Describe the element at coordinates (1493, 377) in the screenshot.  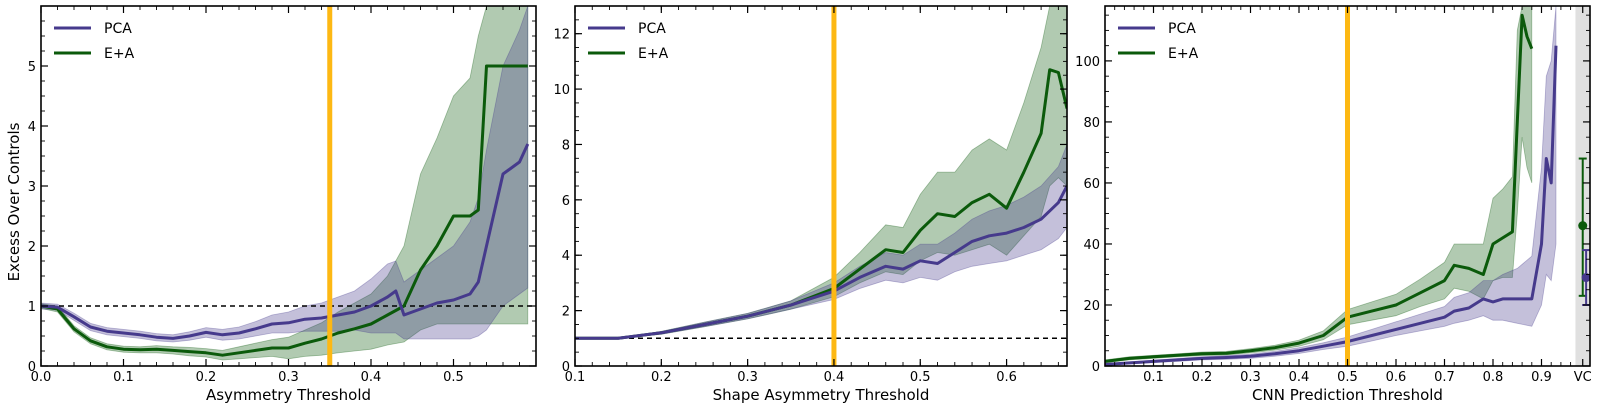
I see `x-tick-label: 0.8` at that location.